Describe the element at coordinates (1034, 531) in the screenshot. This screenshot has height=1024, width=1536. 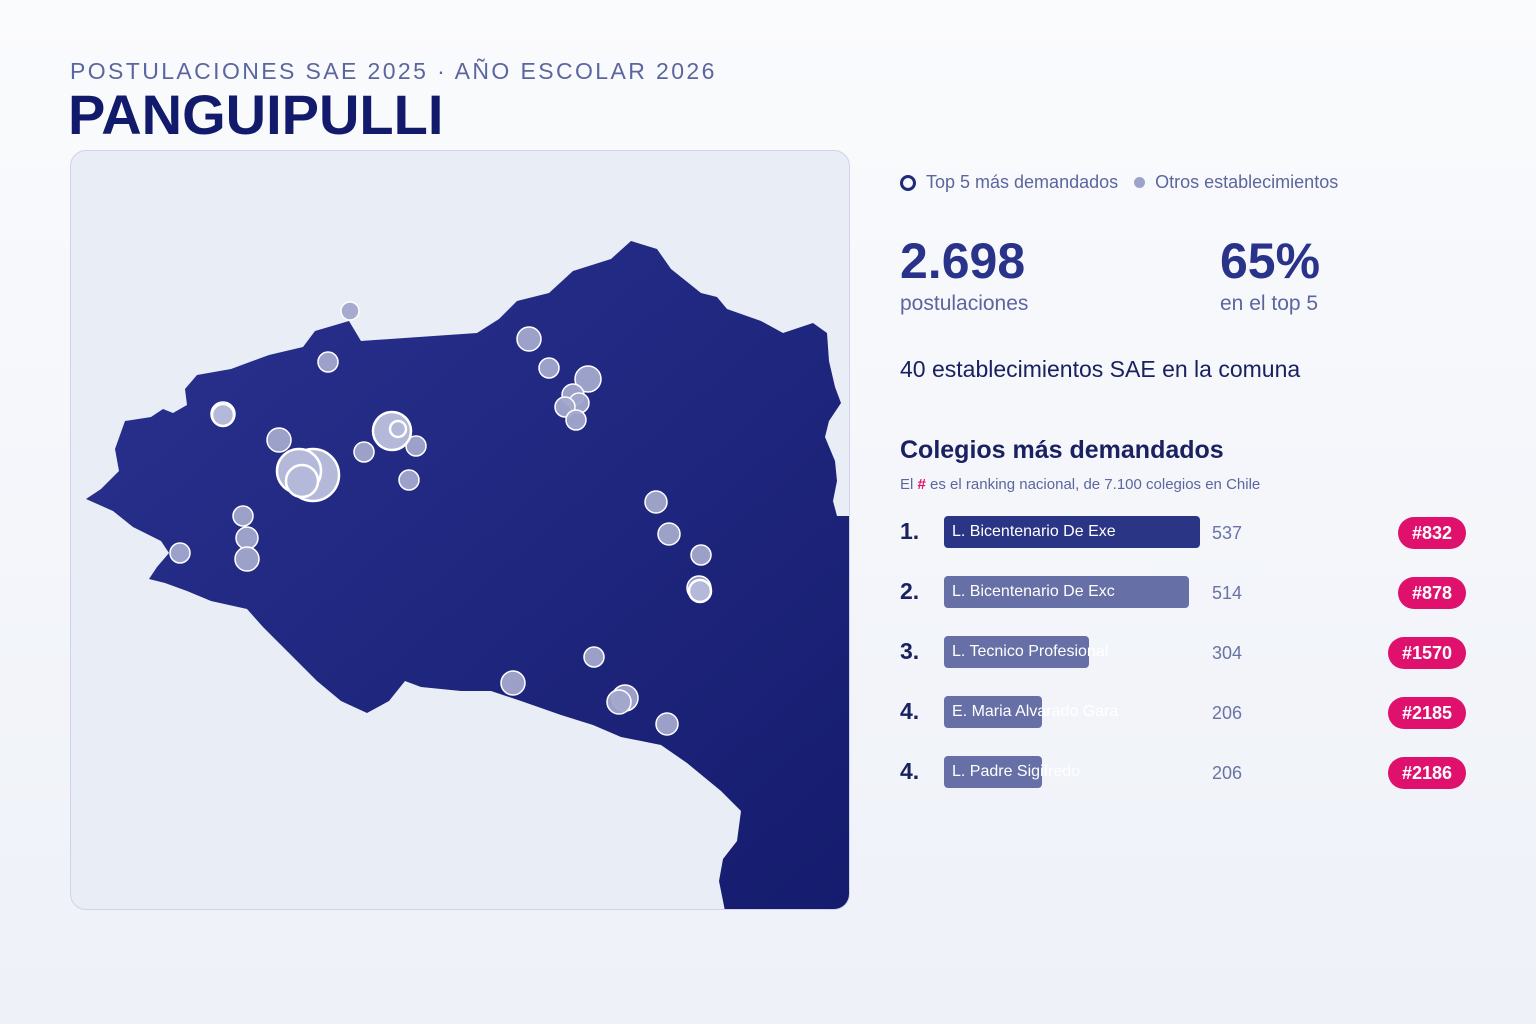
I see `school-name: L. Bicentenario De Exe` at that location.